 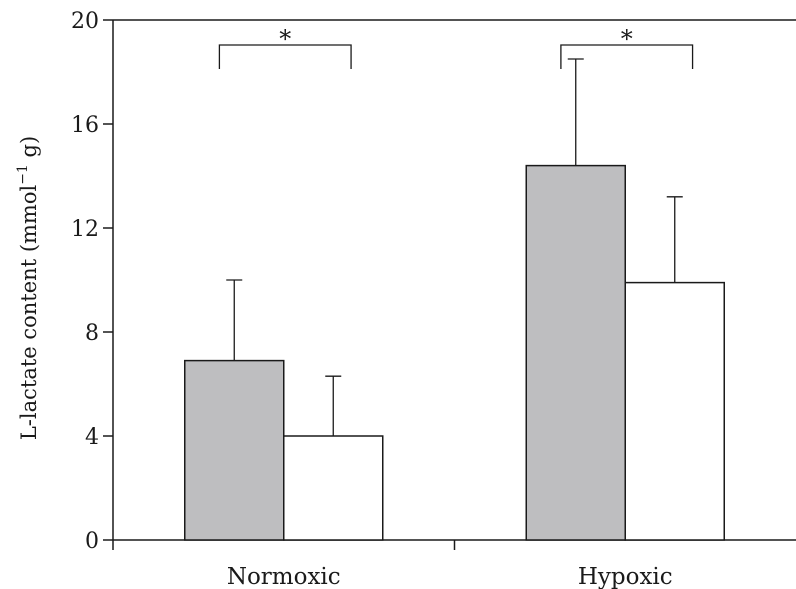 What do you see at coordinates (85, 21) in the screenshot?
I see `y-tick-label: 20` at bounding box center [85, 21].